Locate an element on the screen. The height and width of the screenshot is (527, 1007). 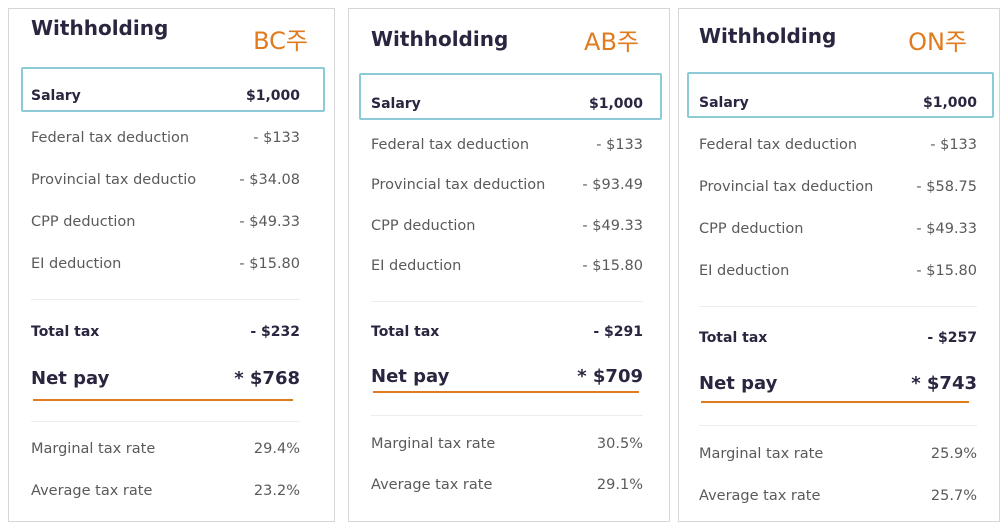
rate-value: 25.9% is located at coordinates (953, 453).